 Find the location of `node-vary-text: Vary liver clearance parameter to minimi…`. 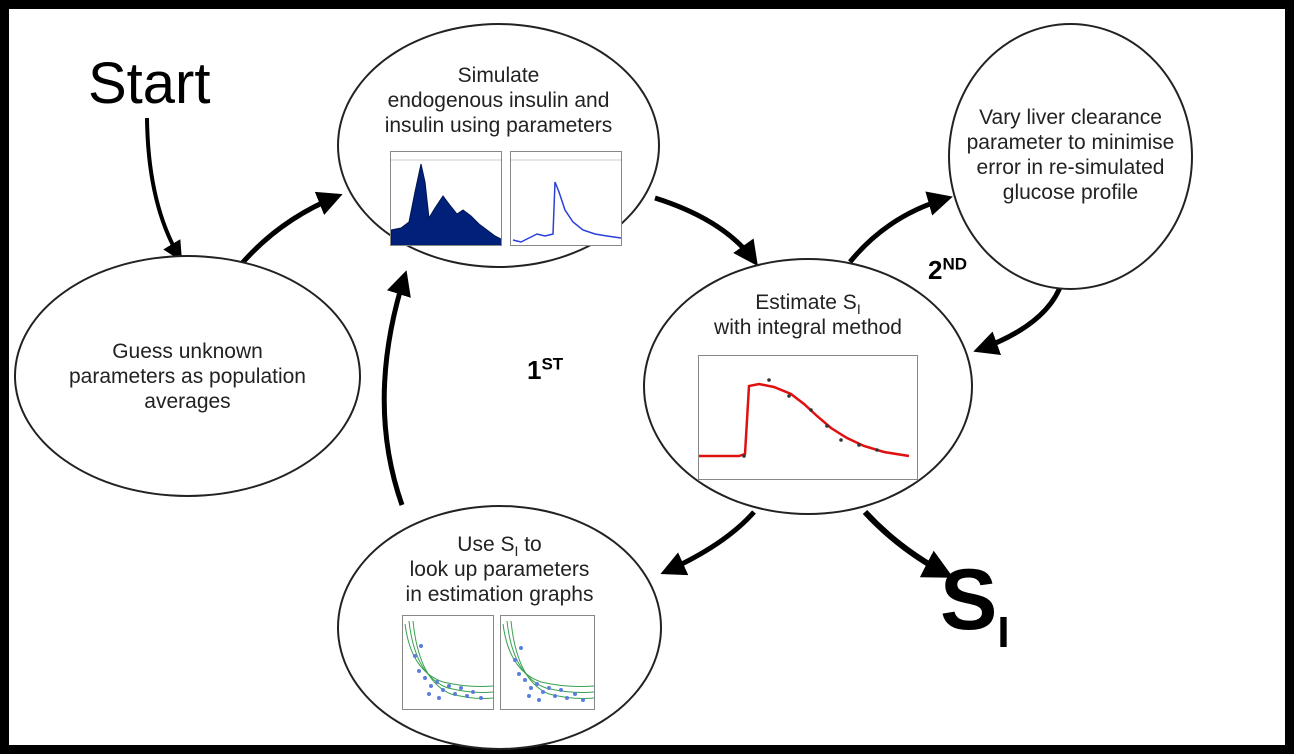

node-vary-text: Vary liver clearance parameter to minimi… is located at coordinates (1070, 155).